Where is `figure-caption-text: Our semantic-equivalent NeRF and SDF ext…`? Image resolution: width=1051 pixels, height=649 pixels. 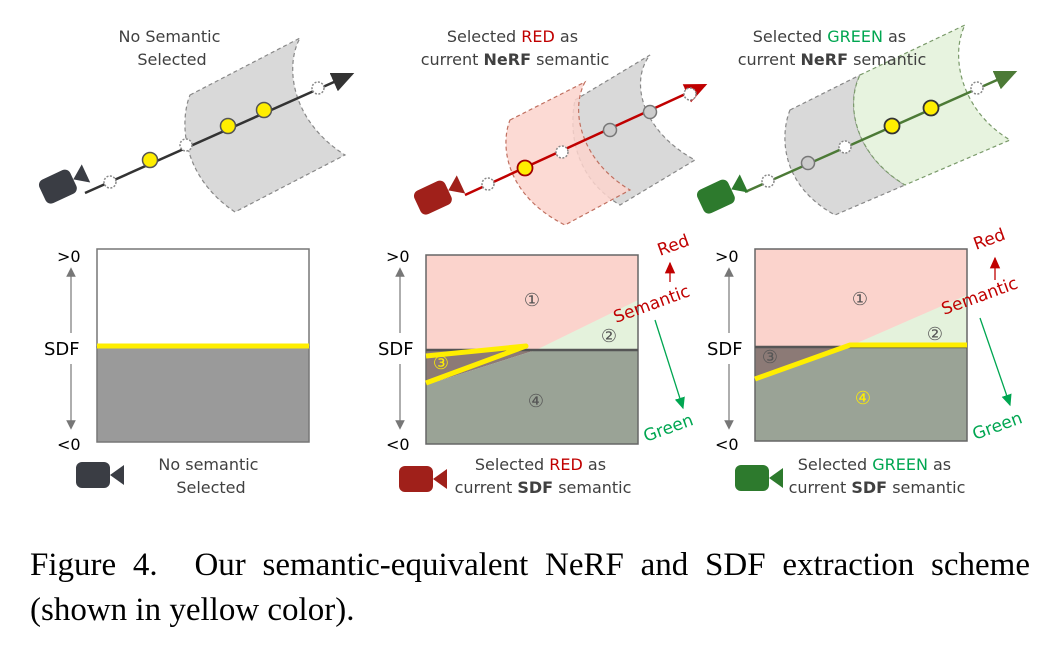
figure-caption-text: Our semantic-equivalent NeRF and SDF ext… is located at coordinates (530, 587).